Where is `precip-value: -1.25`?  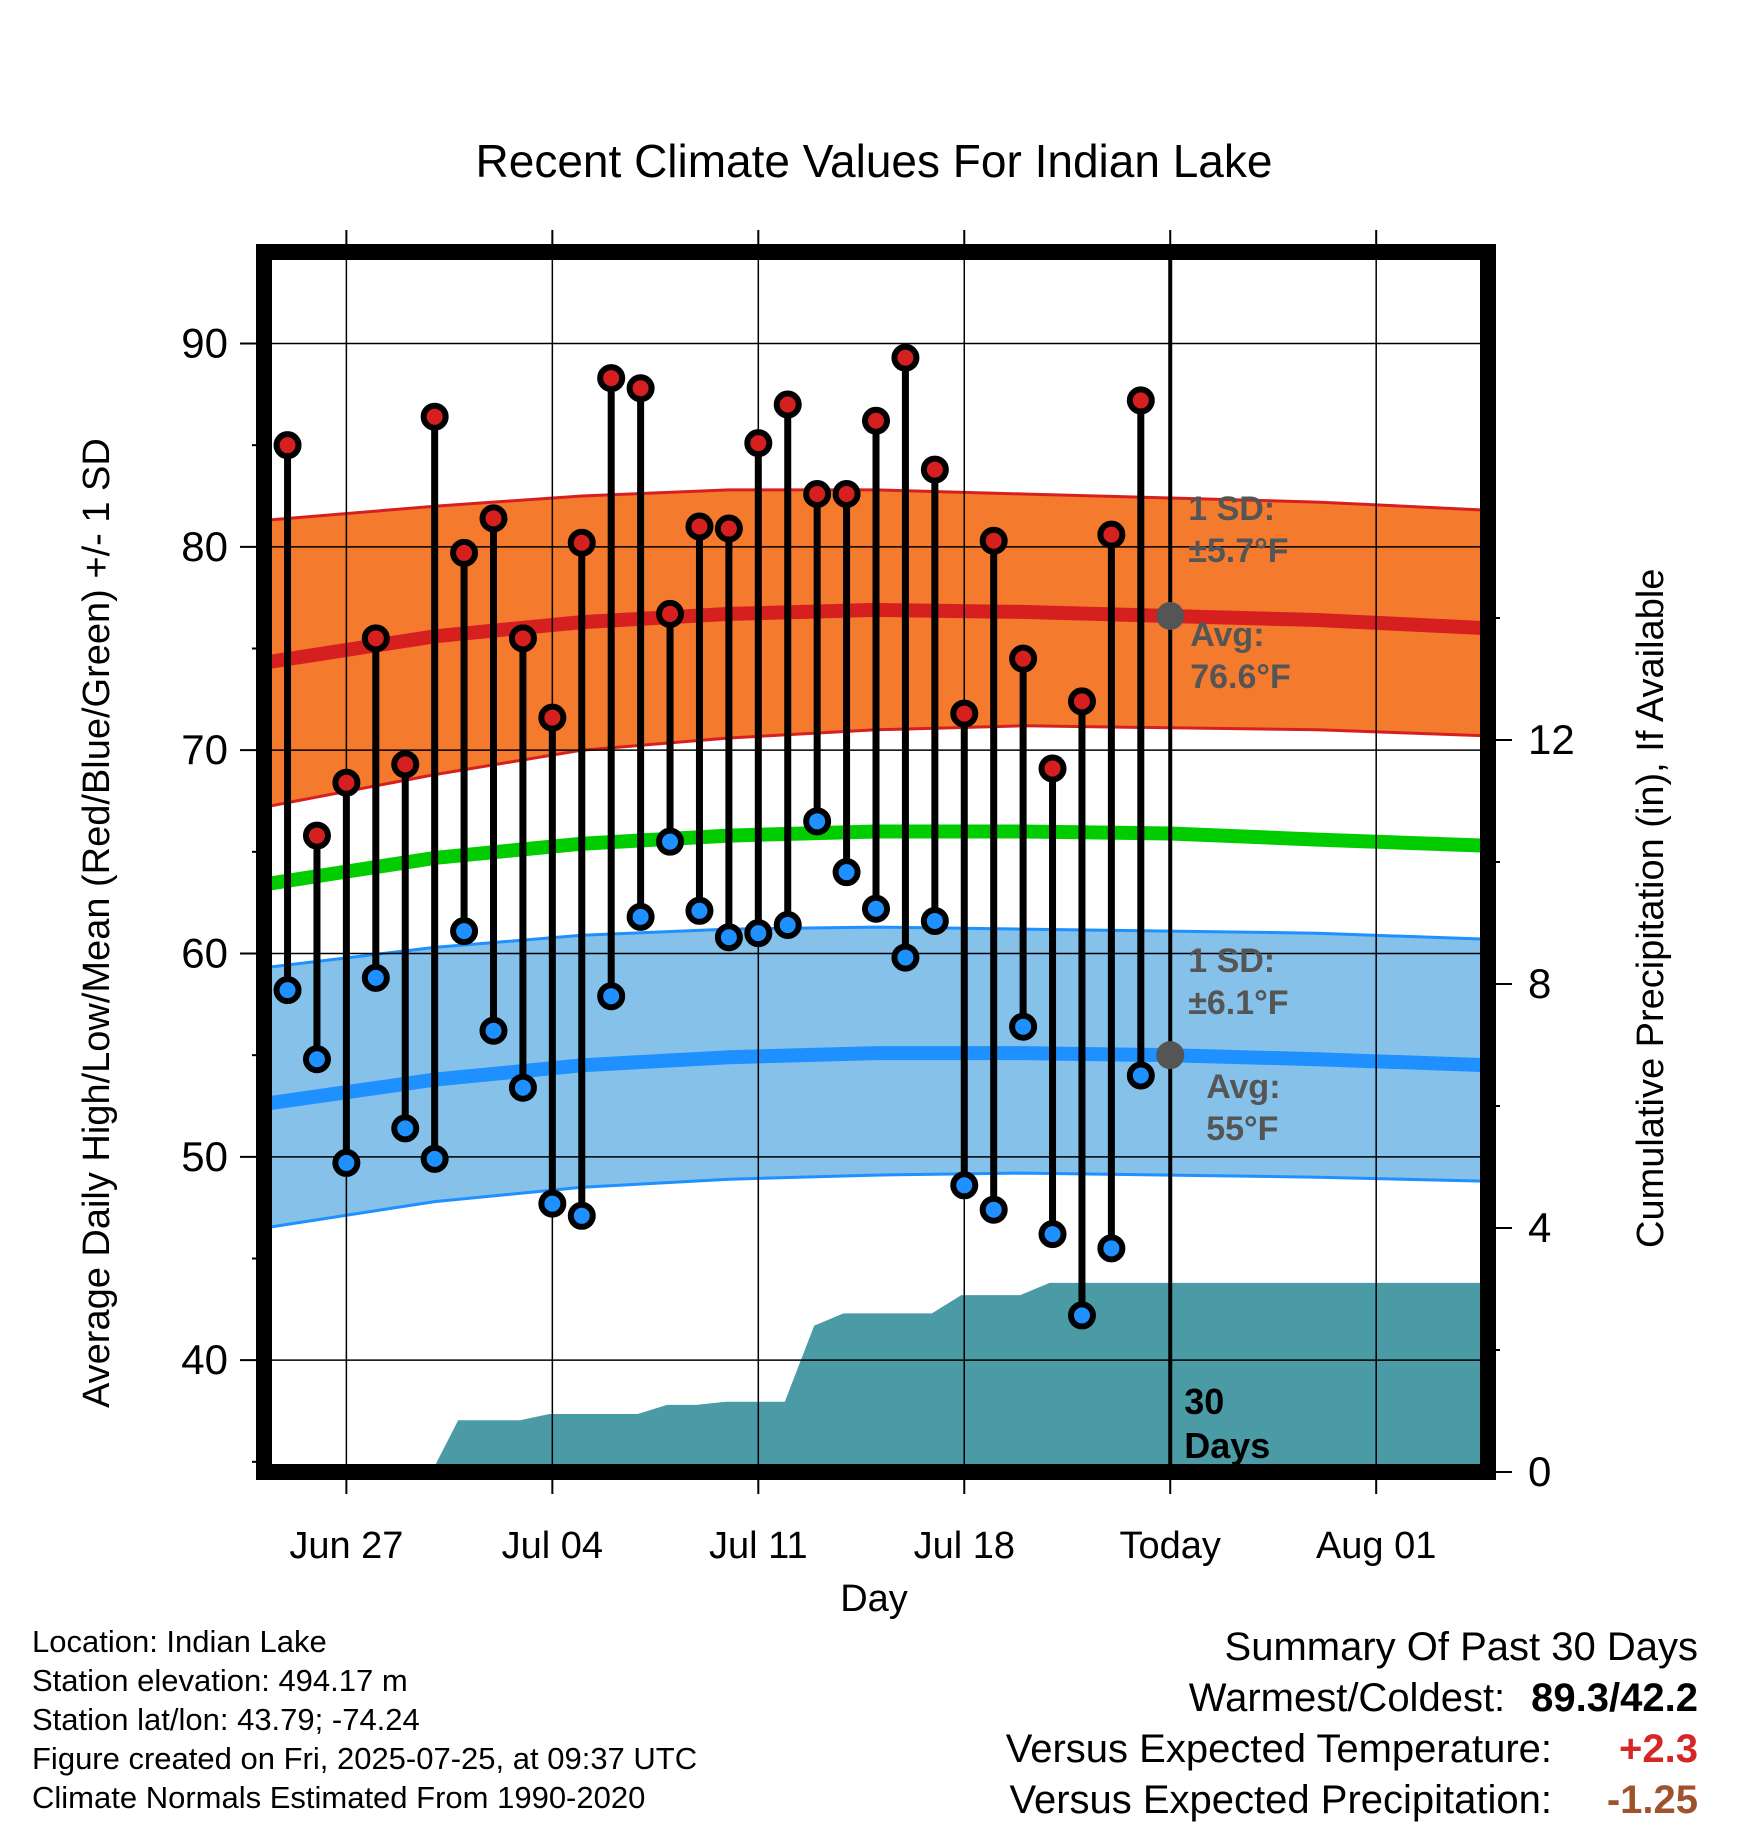
precip-value: -1.25 is located at coordinates (1652, 1800).